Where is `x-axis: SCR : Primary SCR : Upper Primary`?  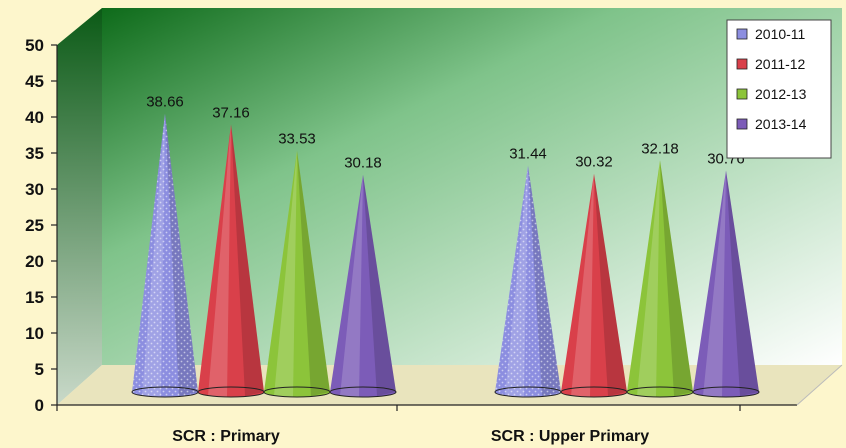
x-axis: SCR : Primary SCR : Upper Primary is located at coordinates (398, 425).